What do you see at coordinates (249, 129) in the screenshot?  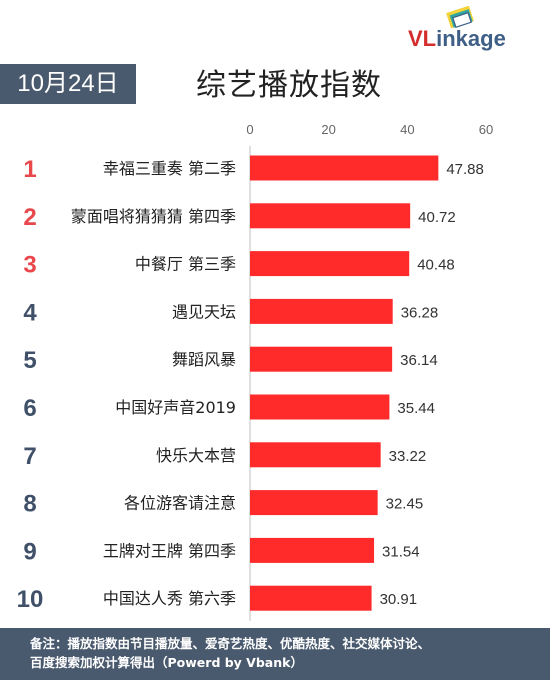 I see `x-tick-label-0: 0` at bounding box center [249, 129].